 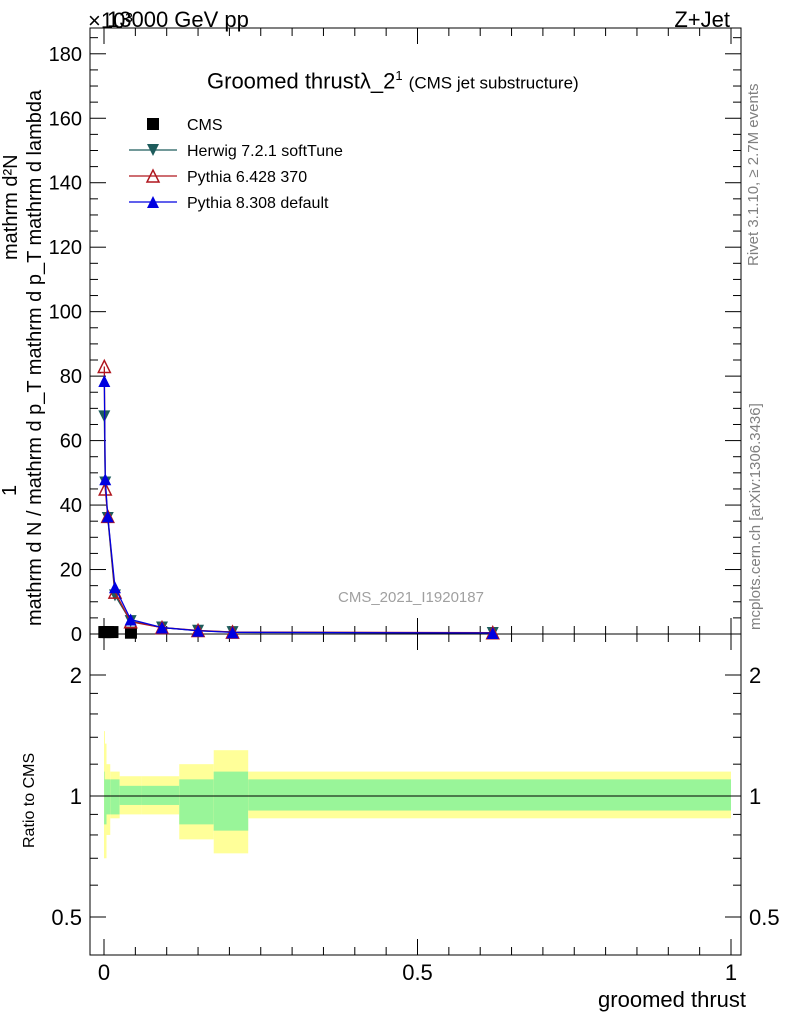 I want to click on y-tick-label: 40, so click(x=71, y=506).